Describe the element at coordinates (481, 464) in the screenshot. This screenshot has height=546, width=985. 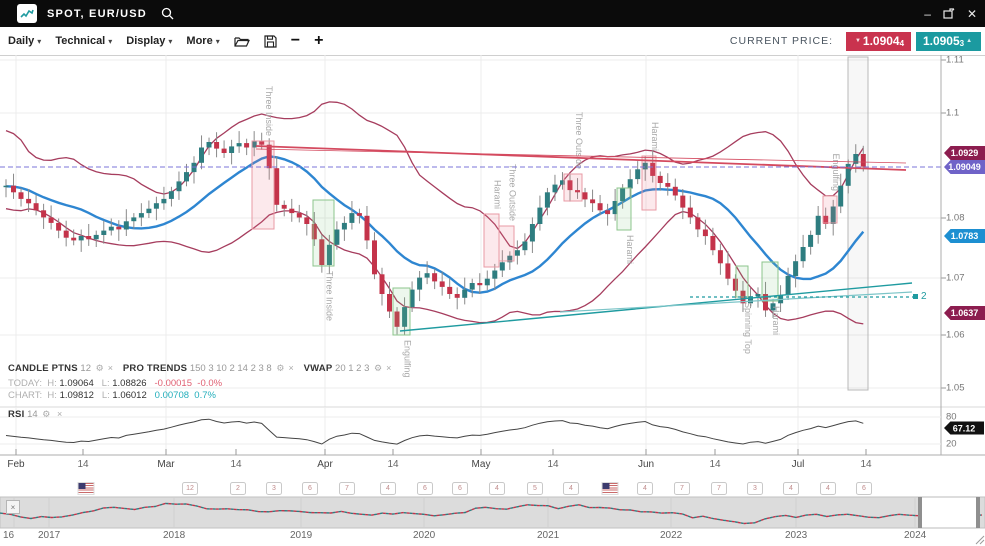
I see `time-tick-label: May` at that location.